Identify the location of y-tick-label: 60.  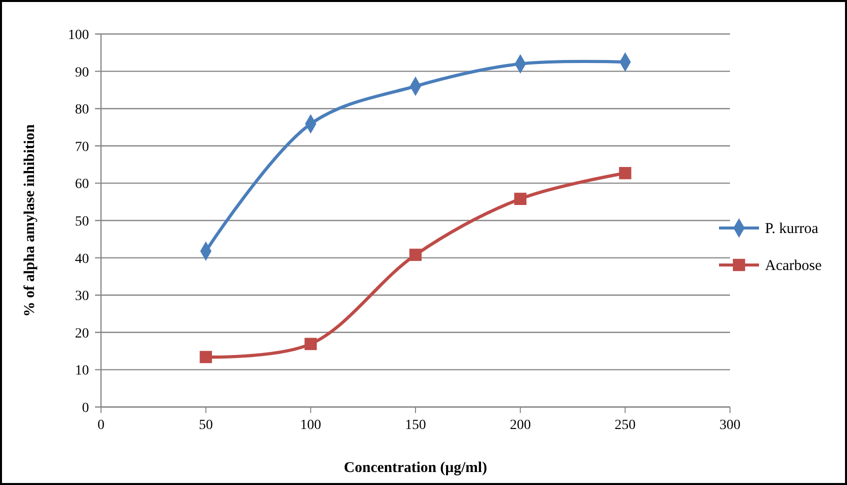
(82, 184).